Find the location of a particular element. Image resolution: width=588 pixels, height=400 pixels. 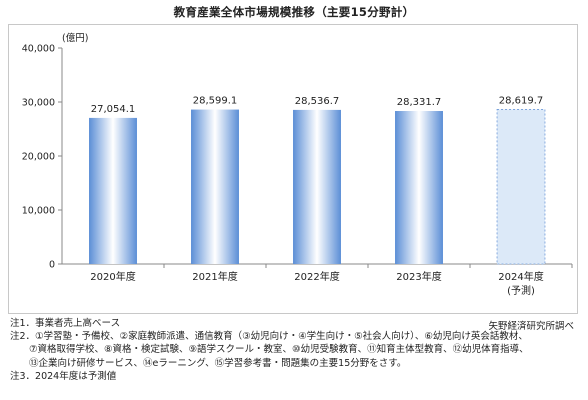

y-tick-label: 40,000 is located at coordinates (38, 49).